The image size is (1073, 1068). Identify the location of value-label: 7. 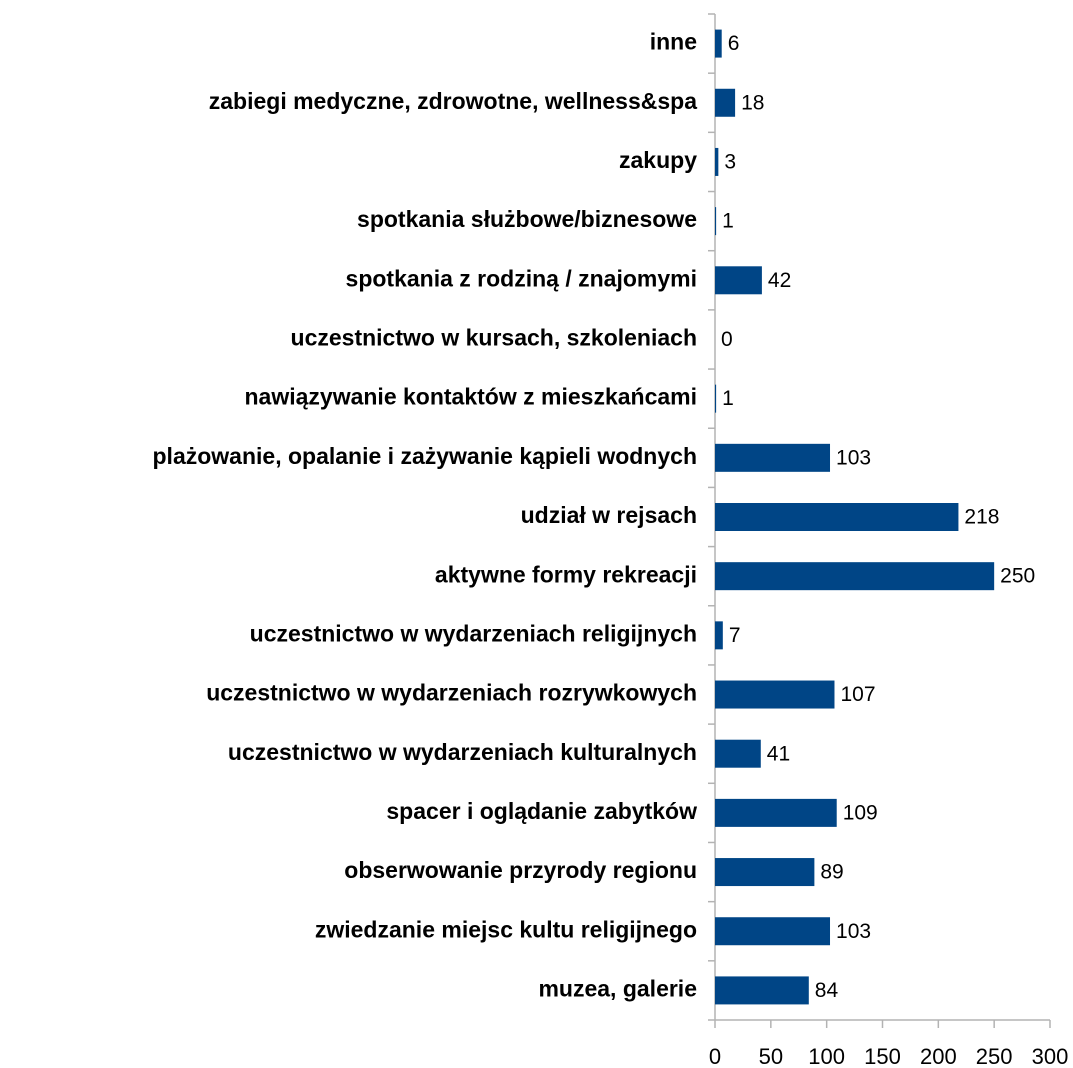
(735, 635).